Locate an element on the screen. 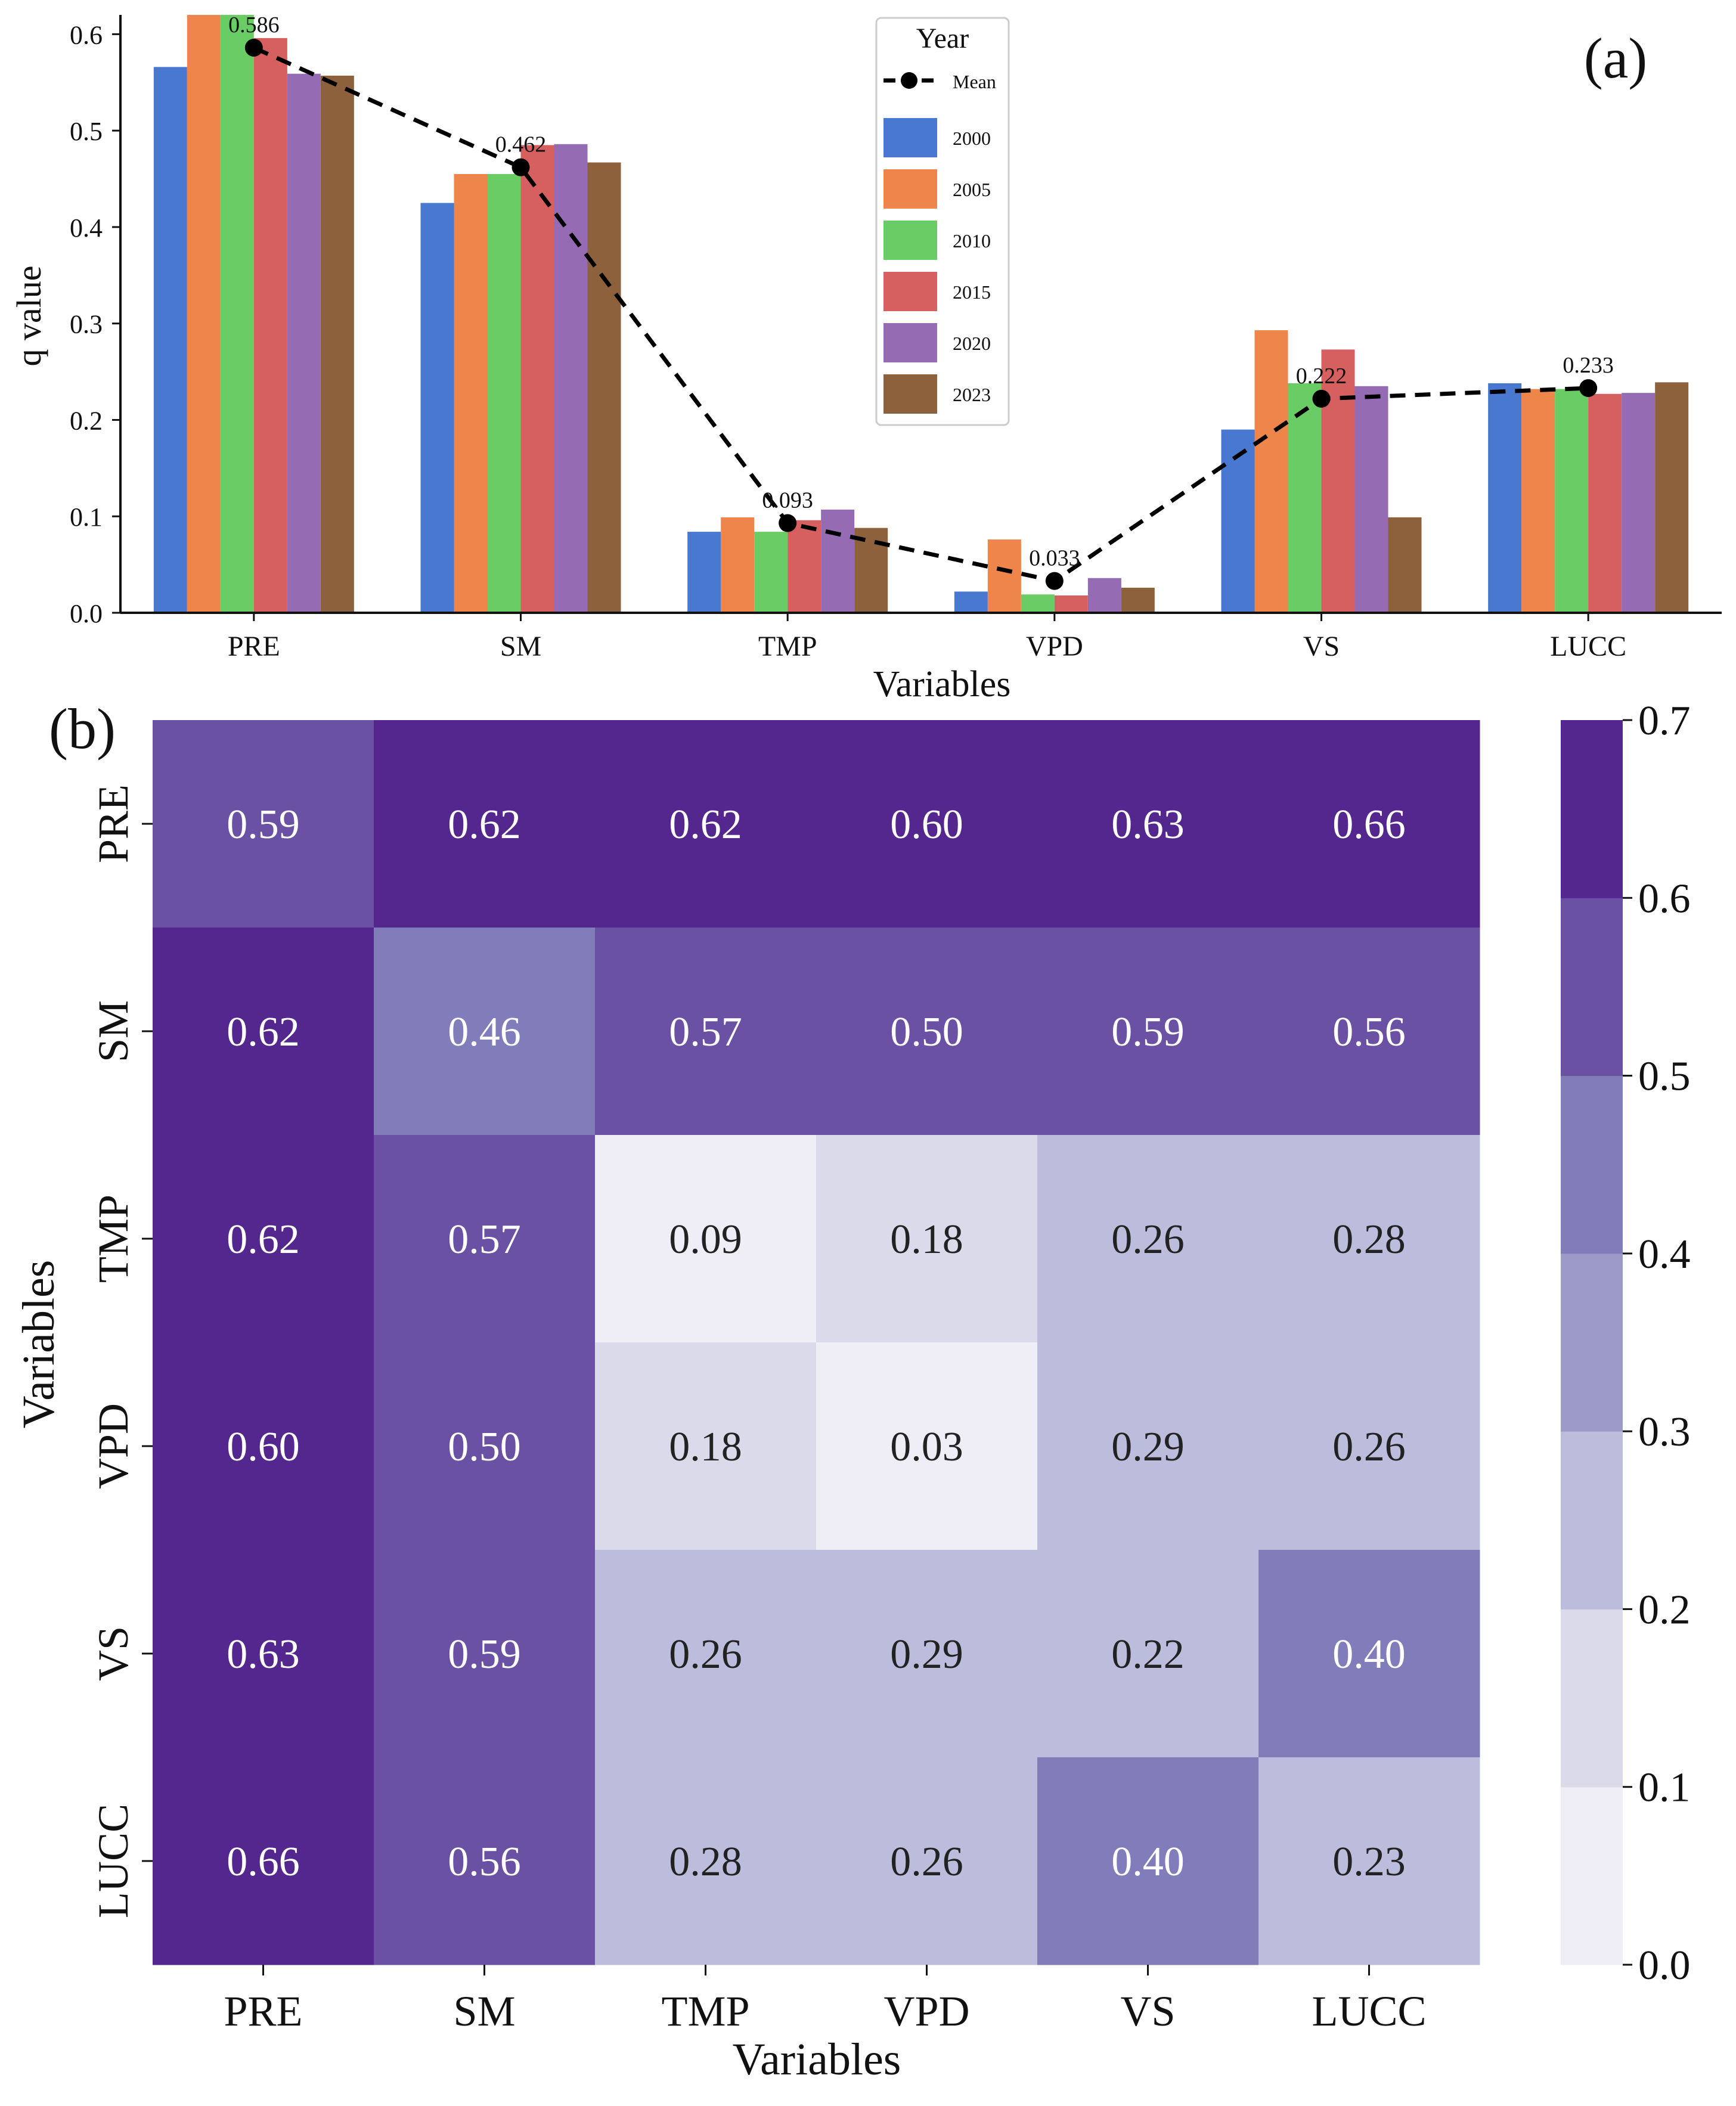 The height and width of the screenshot is (2106, 1736). colorbar-tick-label: 0.4 is located at coordinates (1664, 1254).